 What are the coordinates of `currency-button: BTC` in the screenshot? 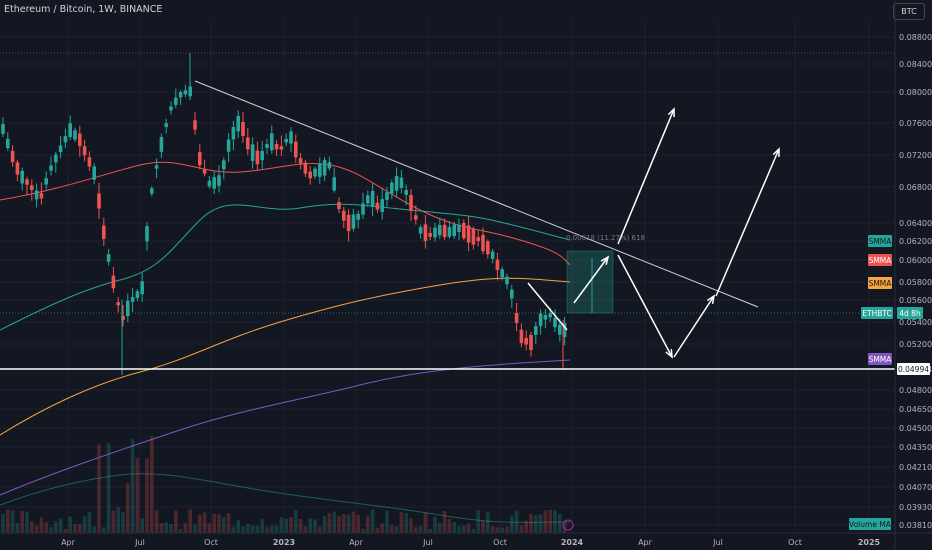 It's located at (909, 11).